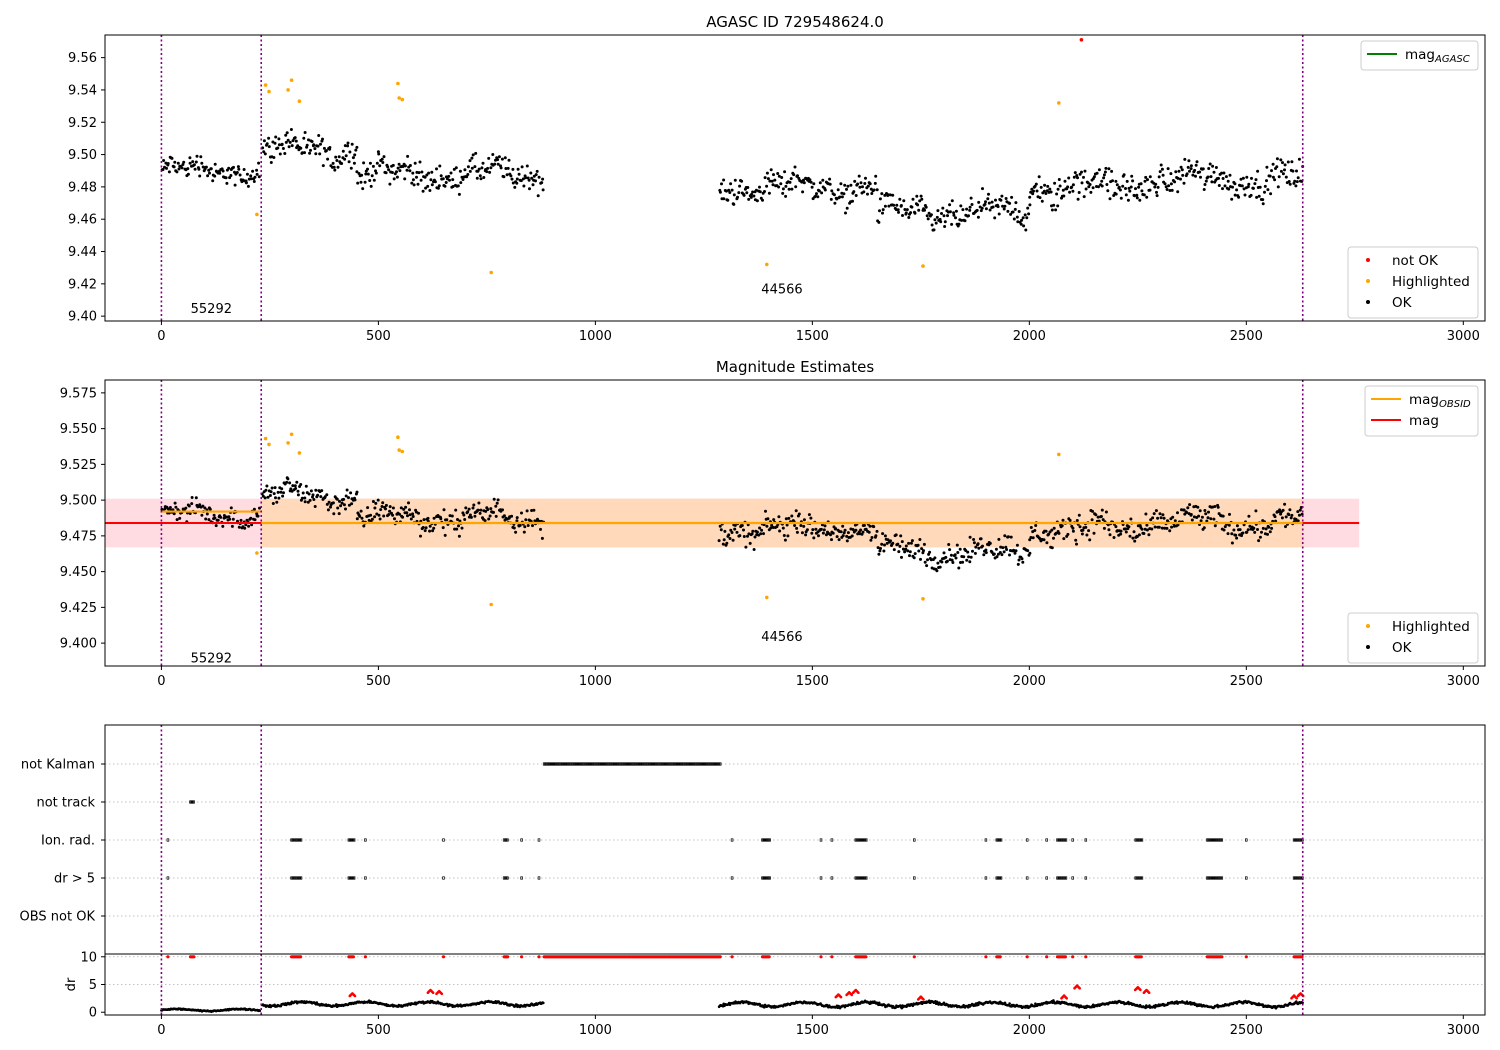 Image resolution: width=1500 pixels, height=1050 pixels. What do you see at coordinates (1046, 878) in the screenshot?
I see `flag-marker` at bounding box center [1046, 878].